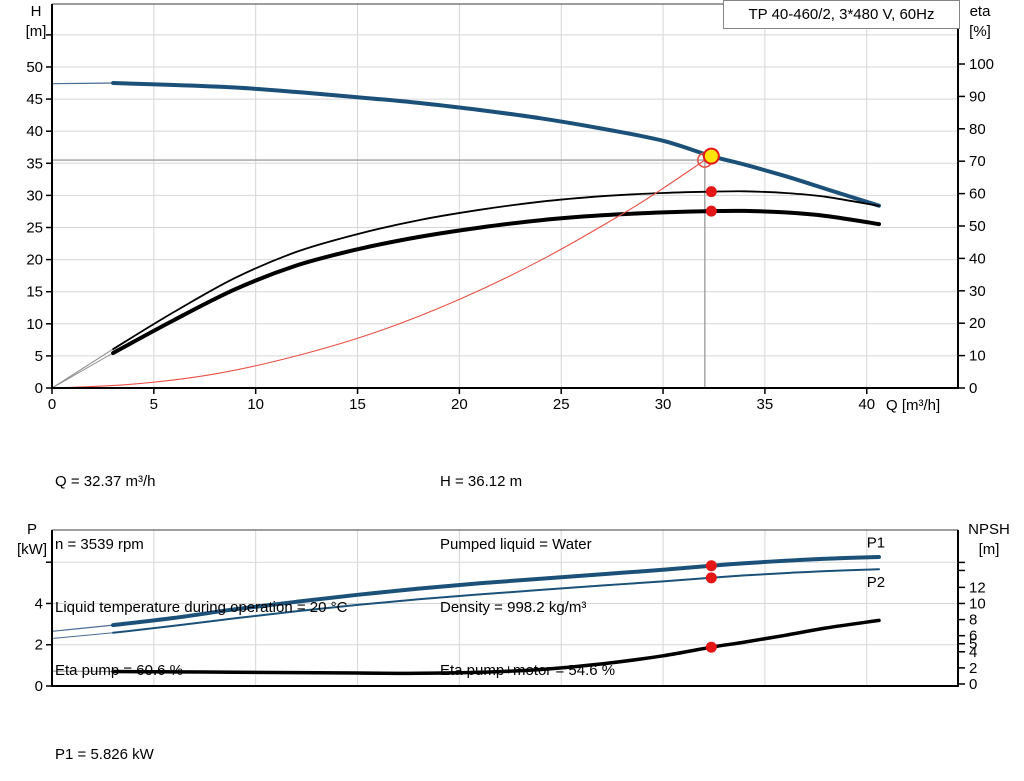 The height and width of the screenshot is (781, 1024). Describe the element at coordinates (977, 129) in the screenshot. I see `svg-text: 80` at that location.